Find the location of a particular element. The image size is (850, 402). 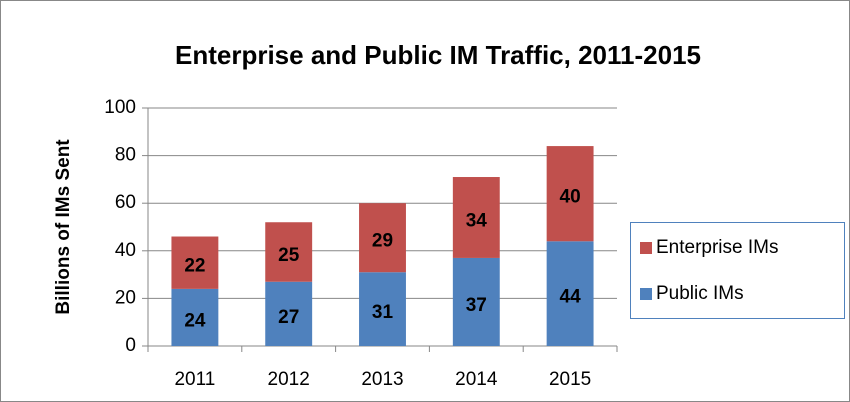

y-axis-label: Billions of IMs Sent is located at coordinates (63, 227).